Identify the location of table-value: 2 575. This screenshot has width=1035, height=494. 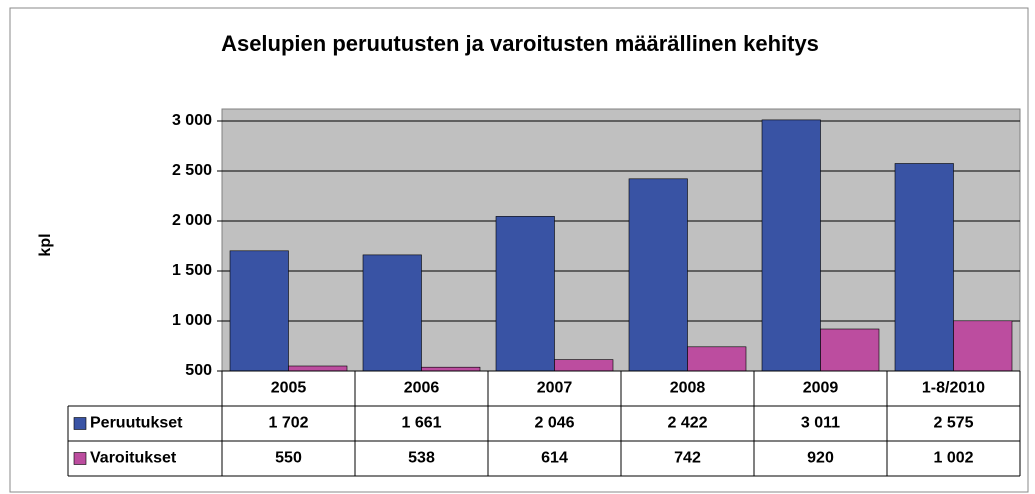
(953, 423).